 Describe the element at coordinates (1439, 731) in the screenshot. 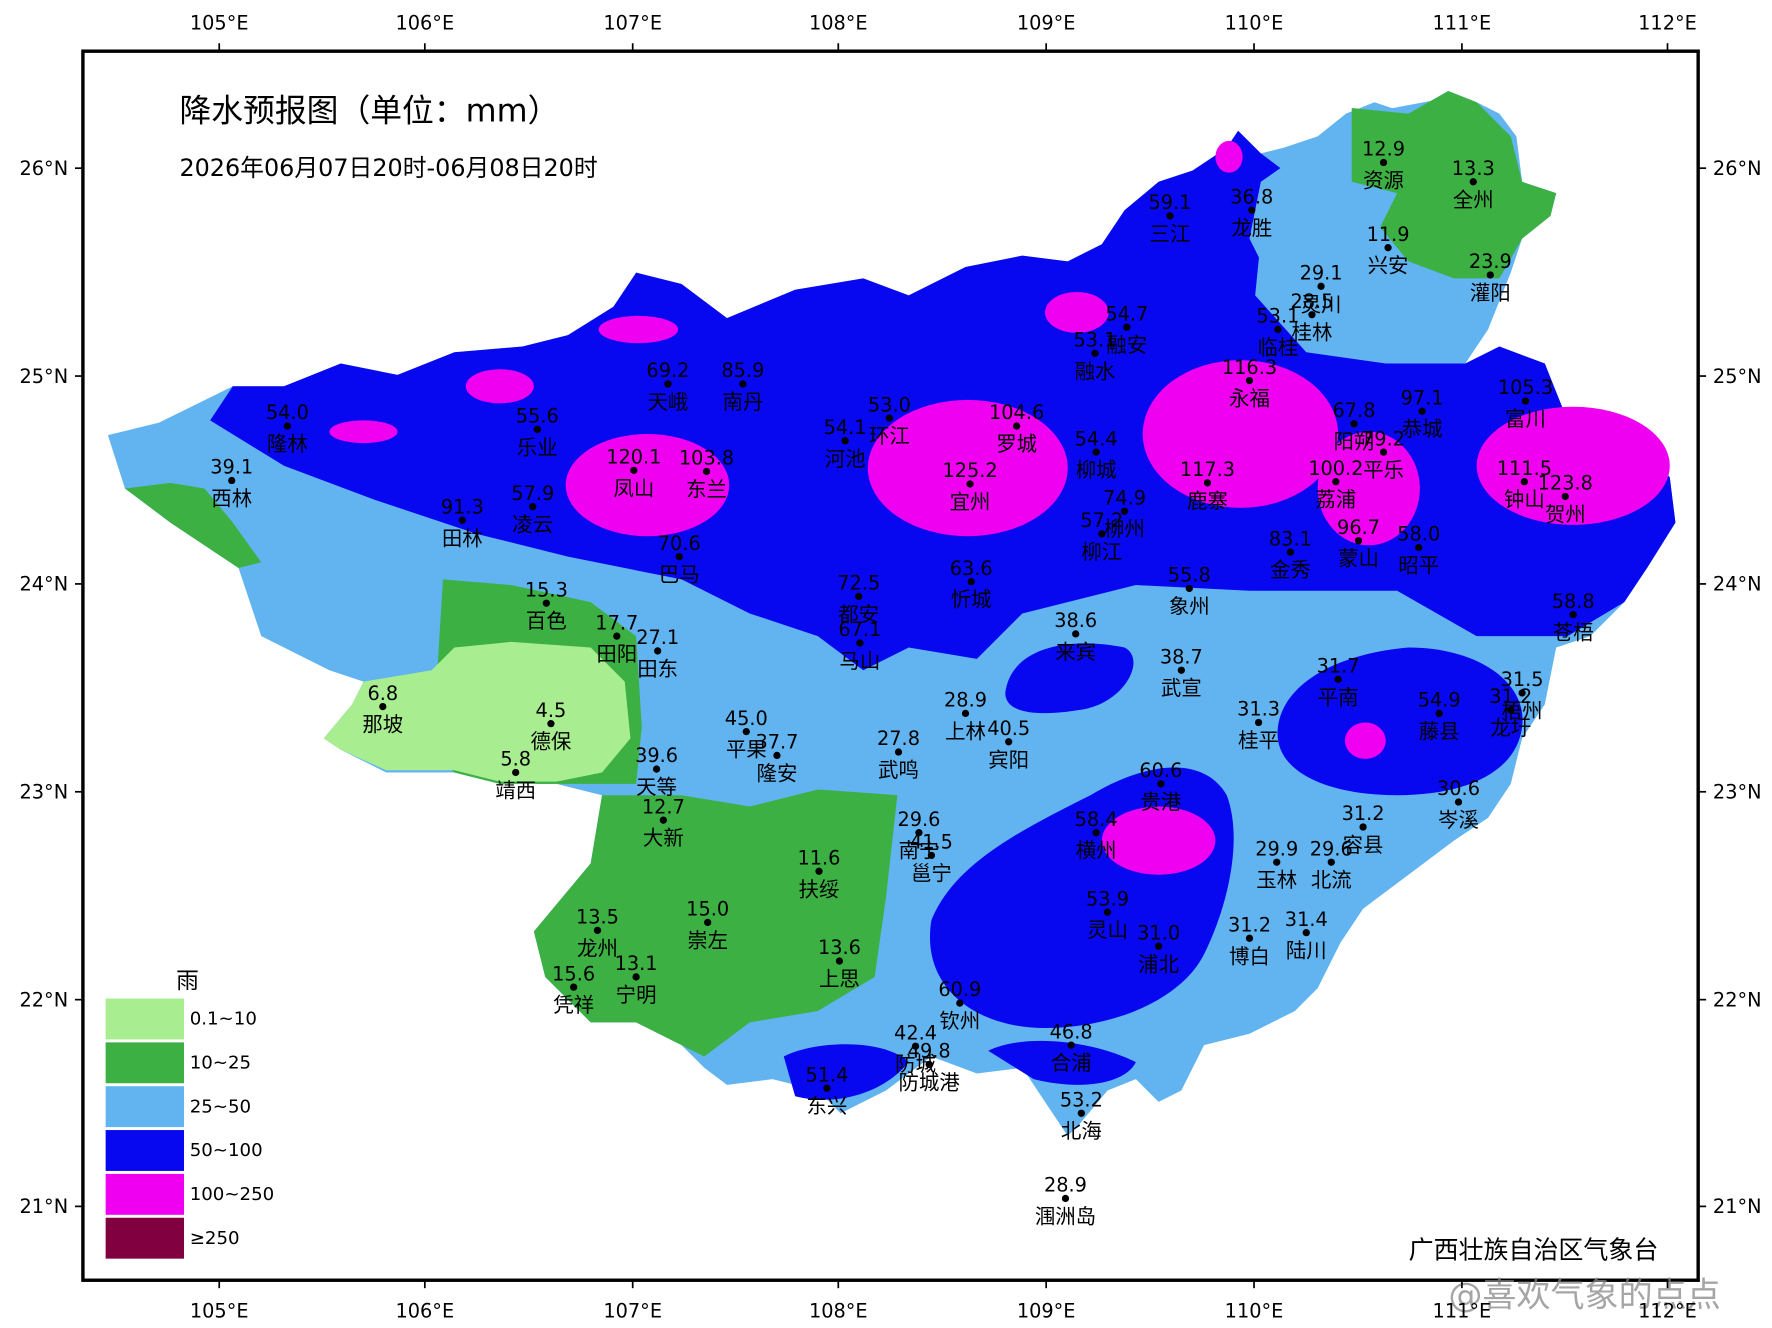

I see `station-name: 藤县` at that location.